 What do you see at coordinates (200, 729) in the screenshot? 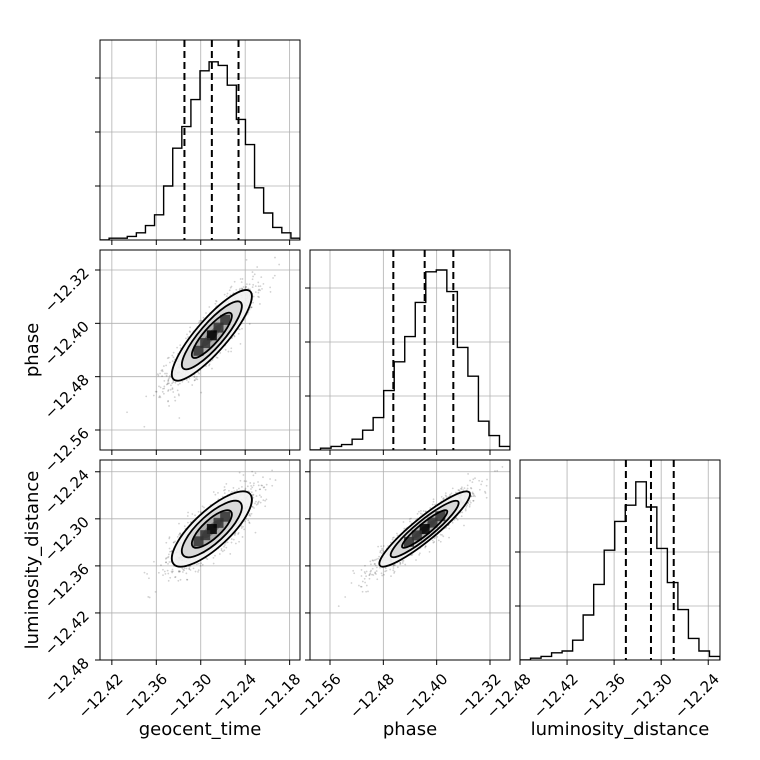
I see `x-axis-label-geocent_time: geocent_time` at bounding box center [200, 729].